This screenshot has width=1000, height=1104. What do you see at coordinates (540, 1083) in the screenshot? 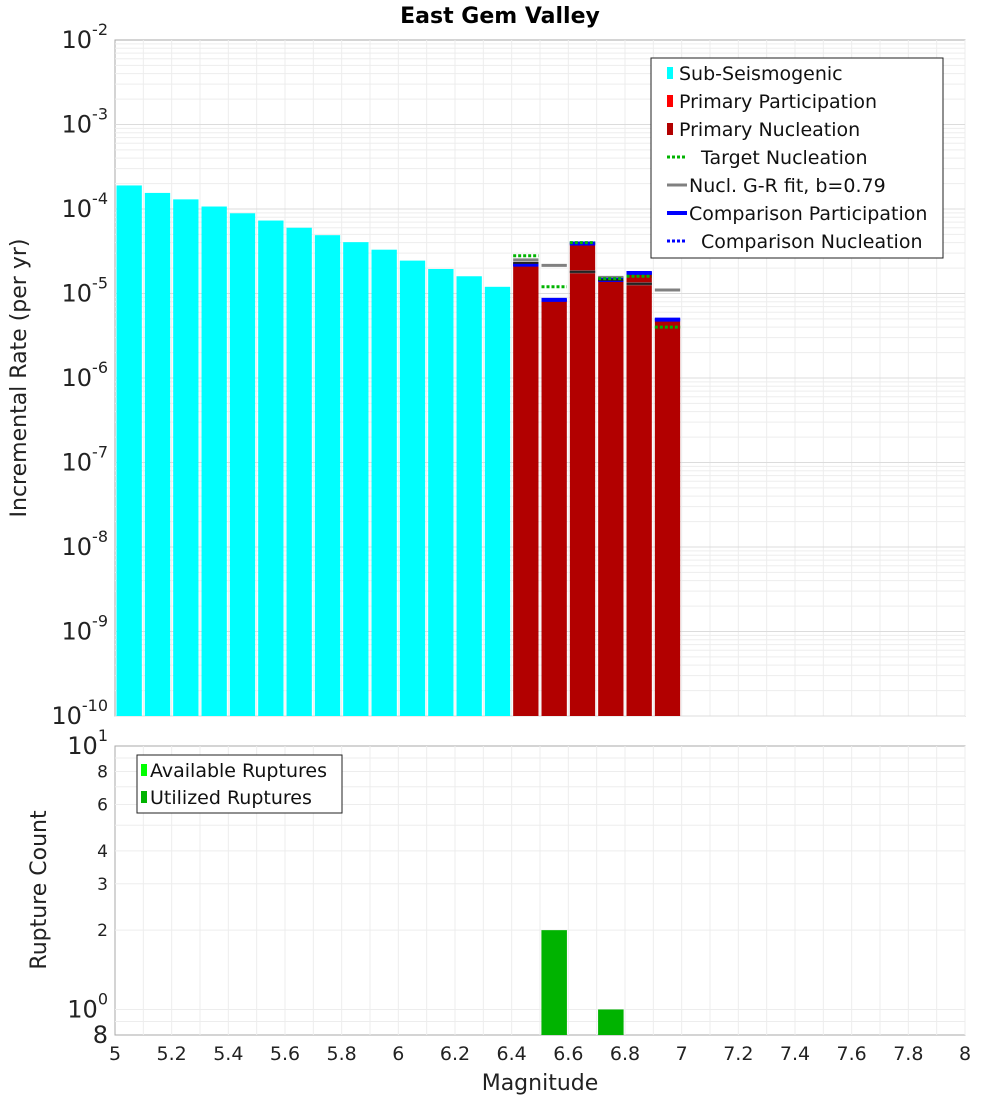
I see `x-axis-label: Magnitude` at bounding box center [540, 1083].